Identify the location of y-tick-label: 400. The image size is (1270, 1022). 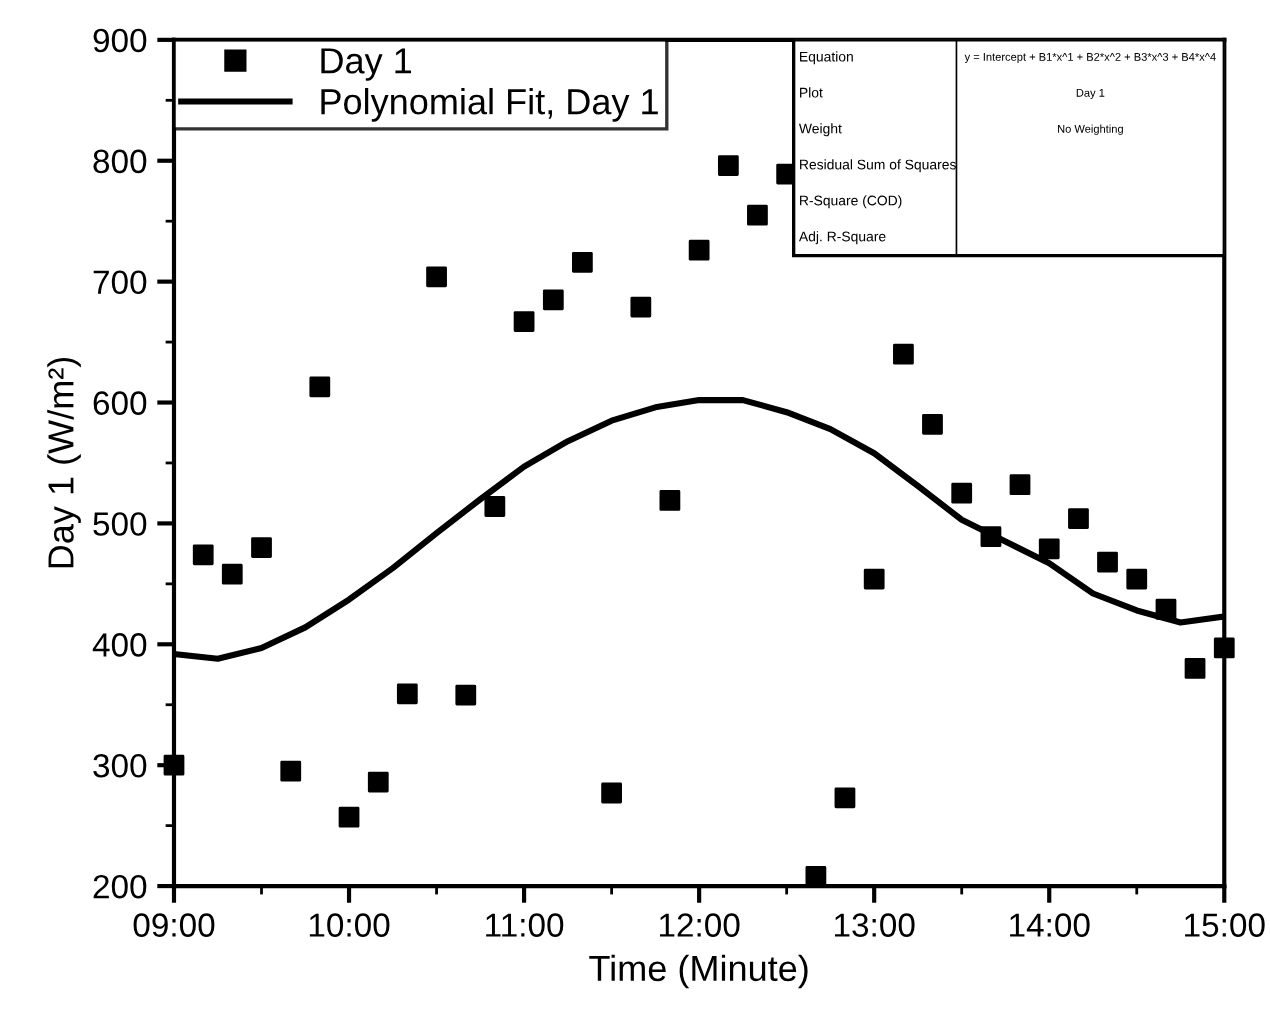
(119, 645).